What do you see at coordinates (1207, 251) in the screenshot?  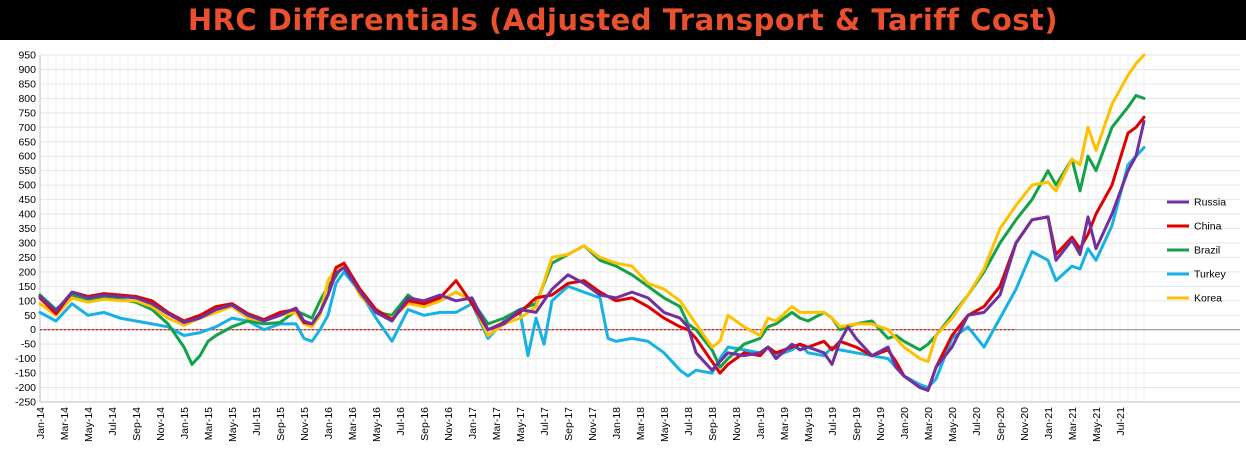 I see `legend-label-brazil: Brazil` at bounding box center [1207, 251].